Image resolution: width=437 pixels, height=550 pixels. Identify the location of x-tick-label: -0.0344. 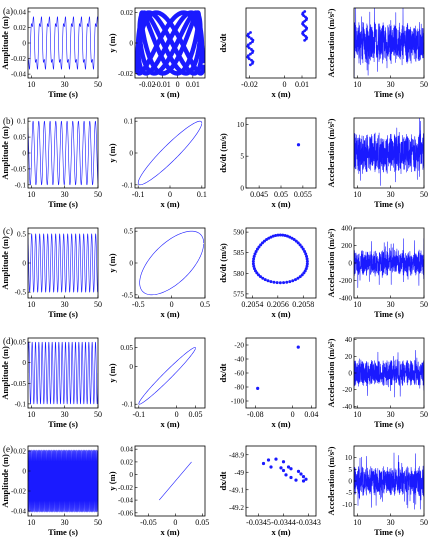
(283, 522).